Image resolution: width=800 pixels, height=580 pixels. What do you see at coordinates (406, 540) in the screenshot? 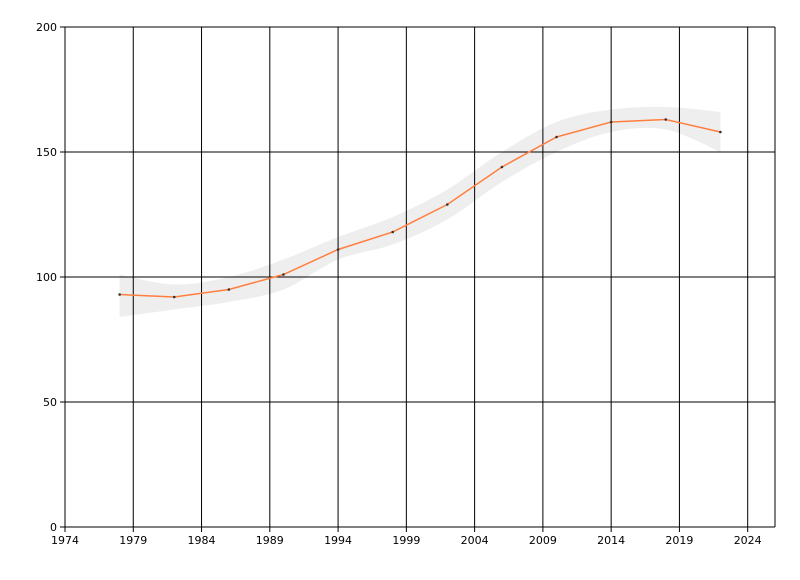
I see `x-tick-label: 1999` at bounding box center [406, 540].